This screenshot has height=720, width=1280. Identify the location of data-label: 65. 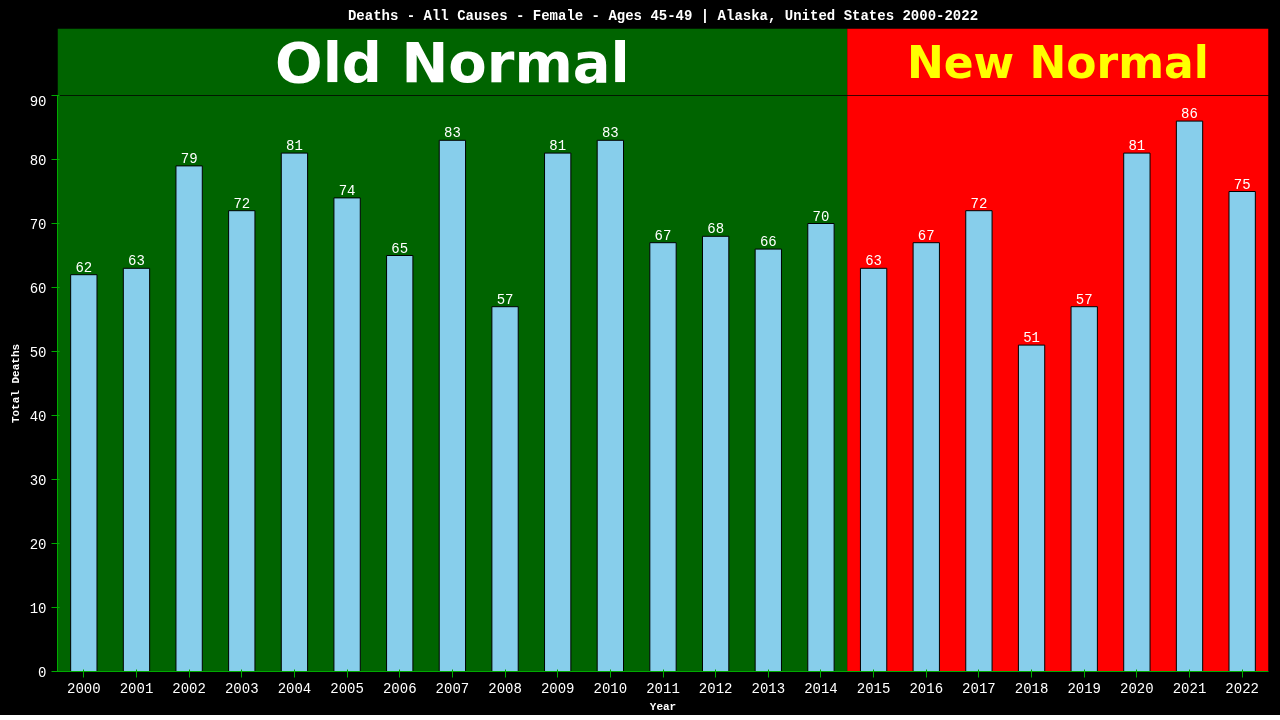
(400, 248).